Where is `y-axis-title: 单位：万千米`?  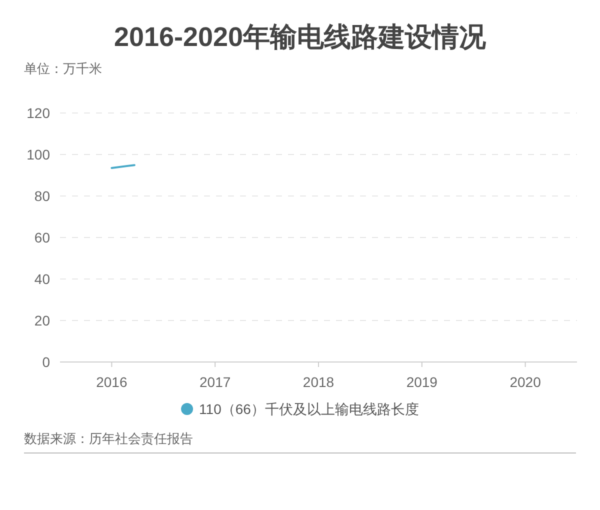 y-axis-title: 单位：万千米 is located at coordinates (63, 68).